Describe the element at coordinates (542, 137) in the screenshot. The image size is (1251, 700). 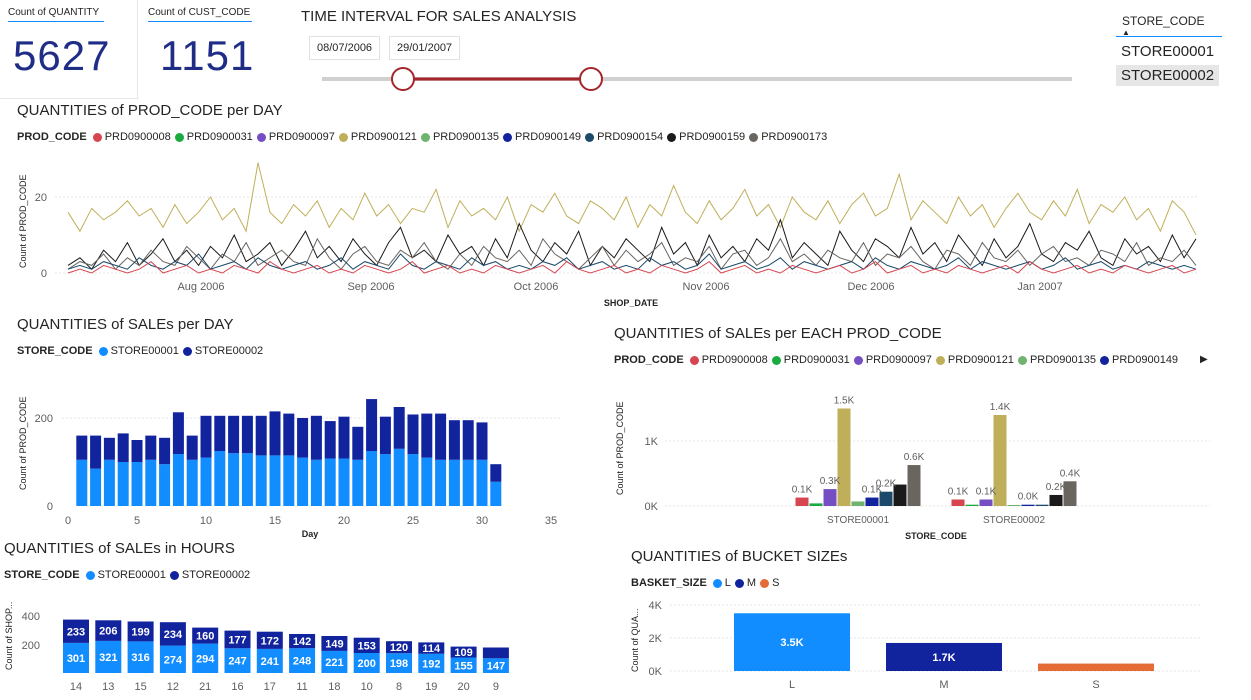
I see `legend-item: PRD0900149` at that location.